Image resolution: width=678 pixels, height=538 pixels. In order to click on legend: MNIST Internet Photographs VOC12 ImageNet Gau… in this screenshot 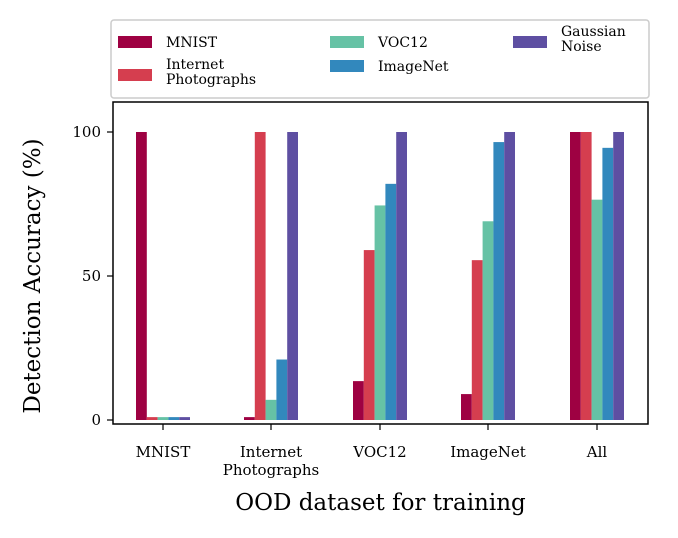, I will do `click(380, 59)`.